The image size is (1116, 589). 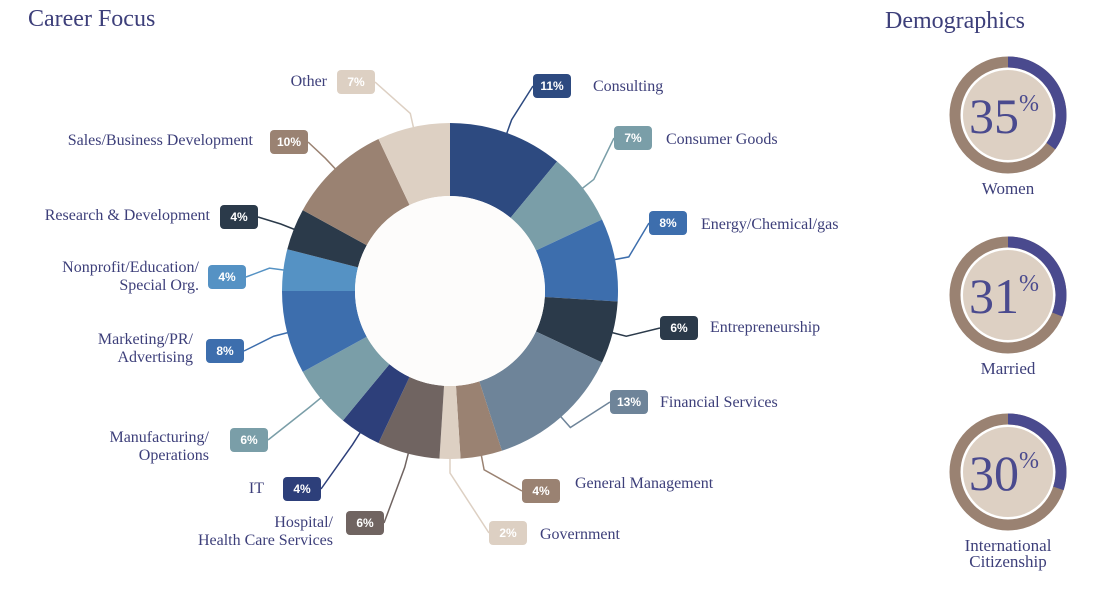 I want to click on donut-hole, so click(x=450, y=291).